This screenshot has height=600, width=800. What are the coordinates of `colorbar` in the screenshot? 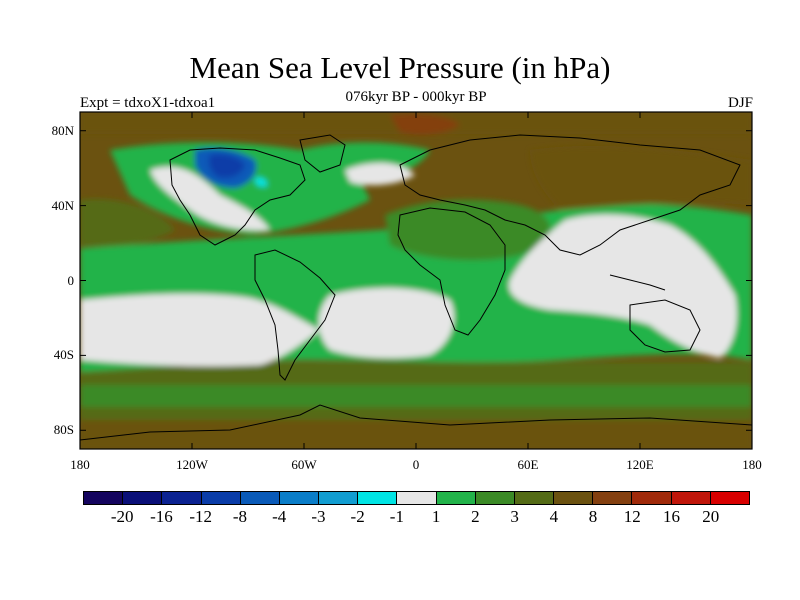 It's located at (416, 498).